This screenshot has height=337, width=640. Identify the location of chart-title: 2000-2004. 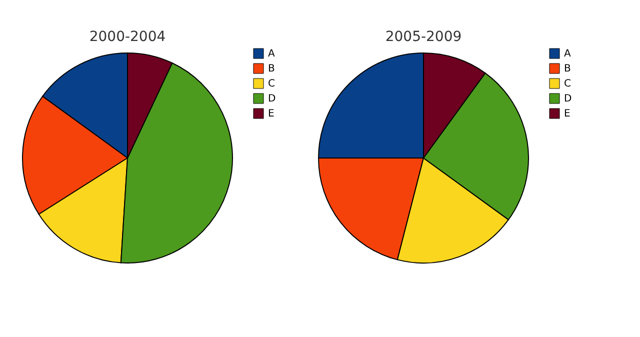
(127, 37).